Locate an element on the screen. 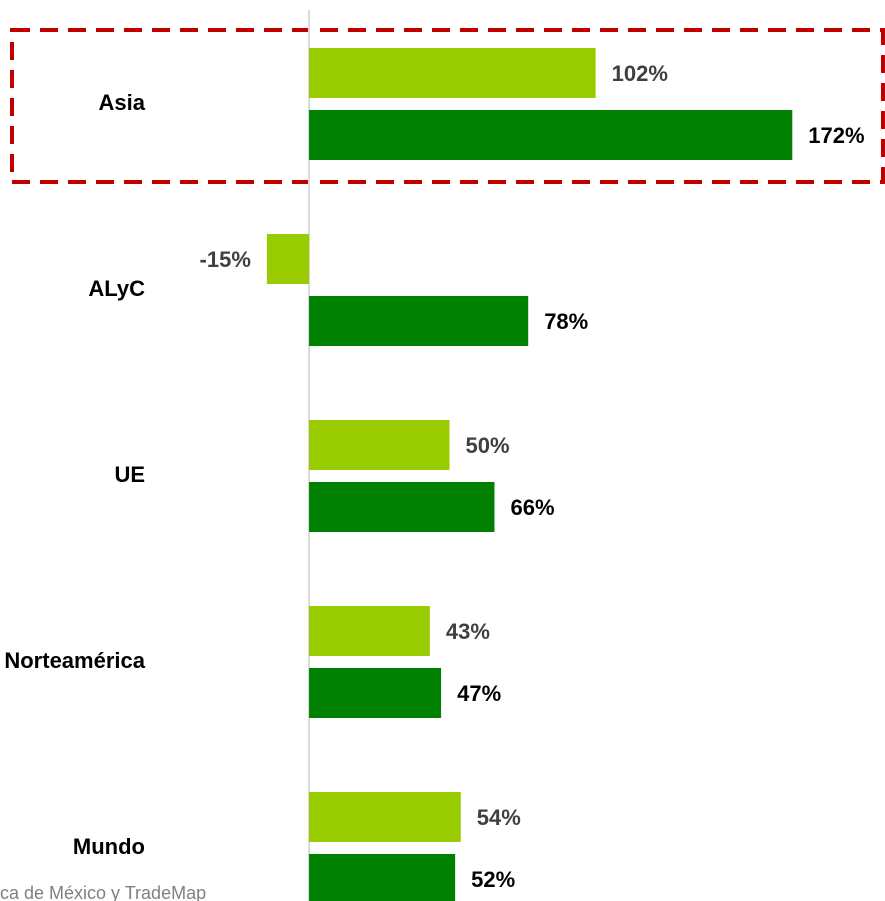 This screenshot has height=901, width=885. value-label: 172% is located at coordinates (836, 135).